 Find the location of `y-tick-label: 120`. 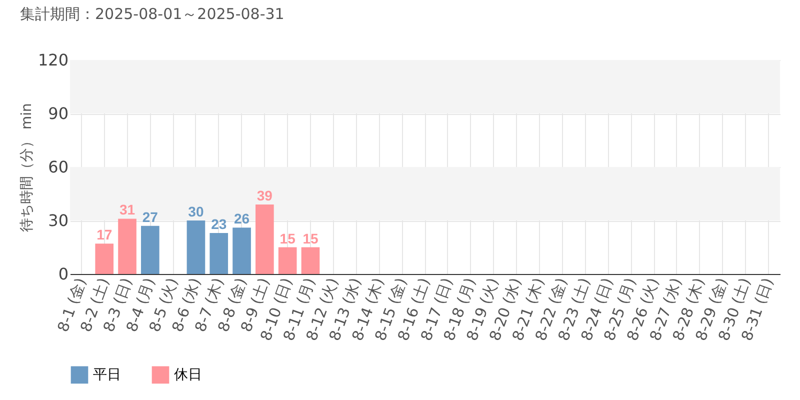

y-tick-label: 120 is located at coordinates (53, 60).